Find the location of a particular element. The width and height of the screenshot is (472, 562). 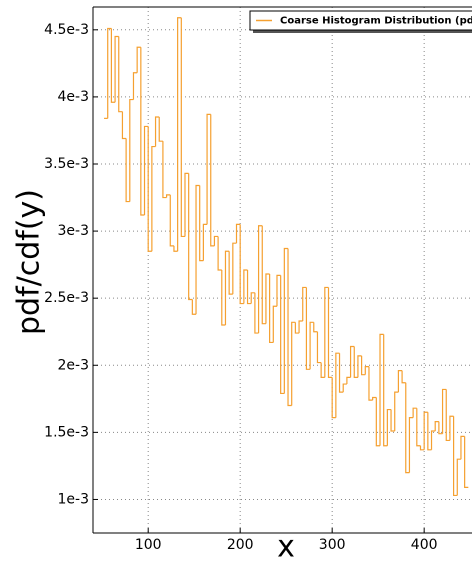

legend-box is located at coordinates (360, 20).